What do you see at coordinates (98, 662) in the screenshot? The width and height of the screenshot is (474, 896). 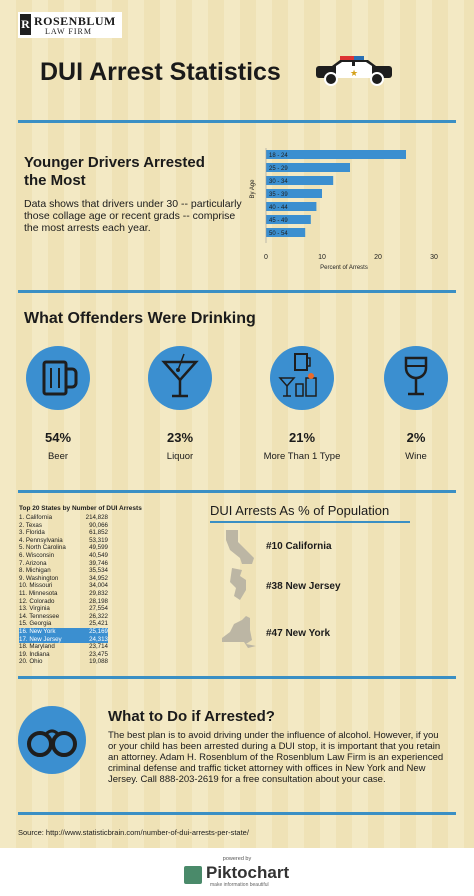 I see `state-arrest-count: 19,088` at bounding box center [98, 662].